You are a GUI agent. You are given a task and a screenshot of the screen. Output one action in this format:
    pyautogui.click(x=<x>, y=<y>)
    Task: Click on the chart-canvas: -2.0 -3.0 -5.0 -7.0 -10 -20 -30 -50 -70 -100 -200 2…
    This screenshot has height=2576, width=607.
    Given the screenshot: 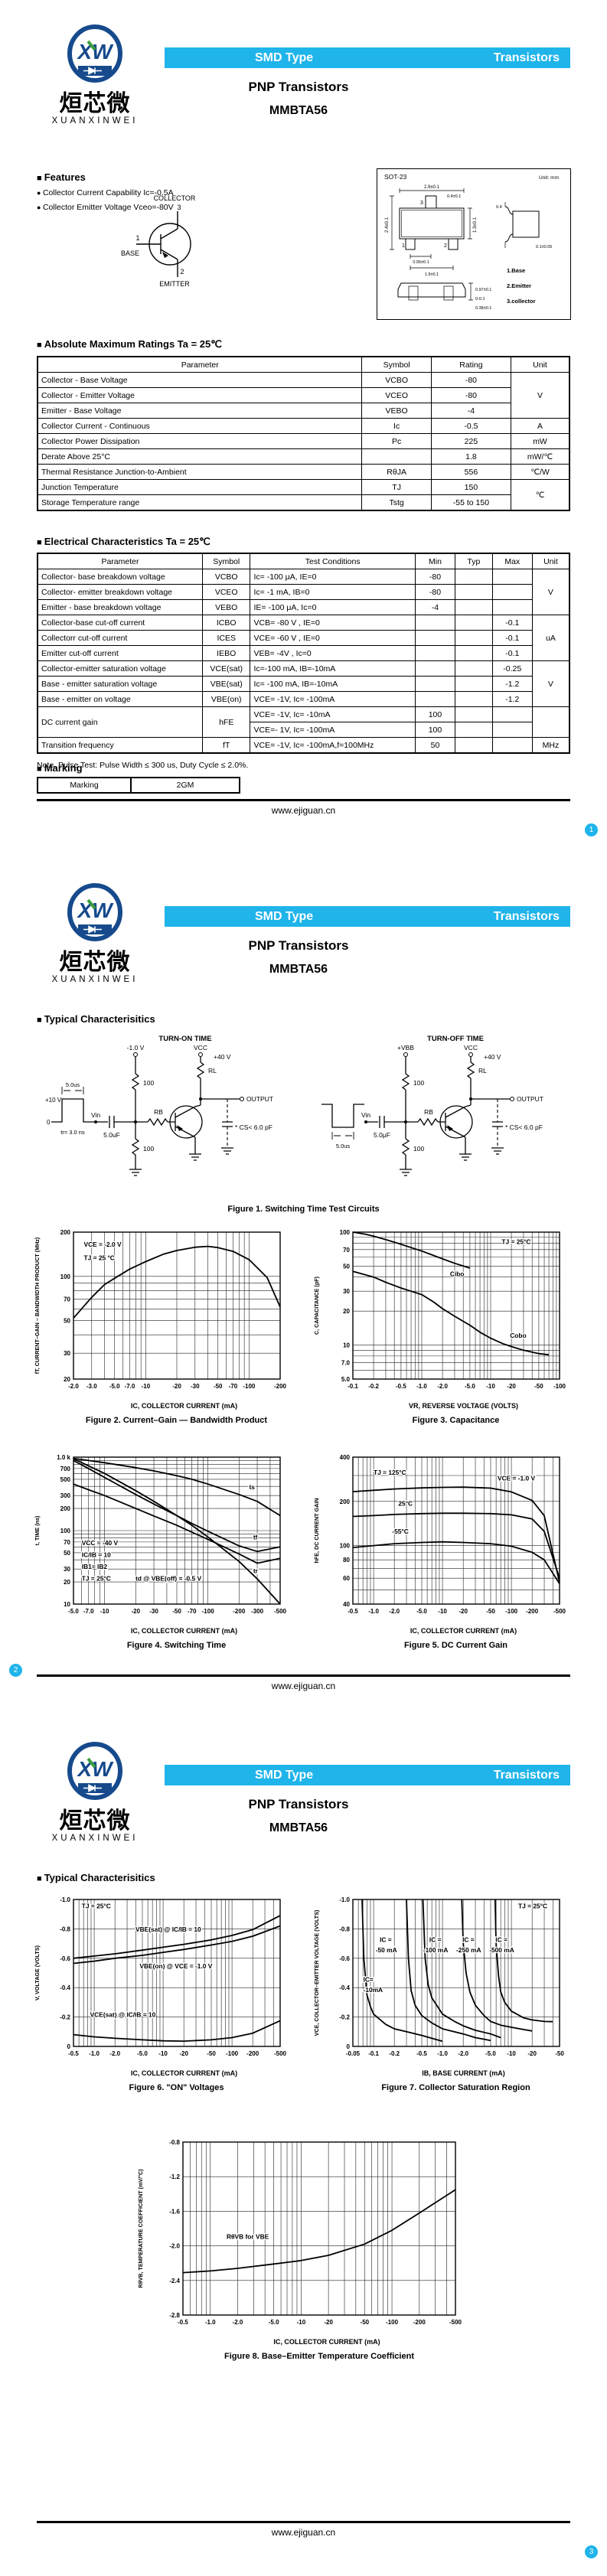 What is the action you would take?
    pyautogui.click(x=161, y=1309)
    